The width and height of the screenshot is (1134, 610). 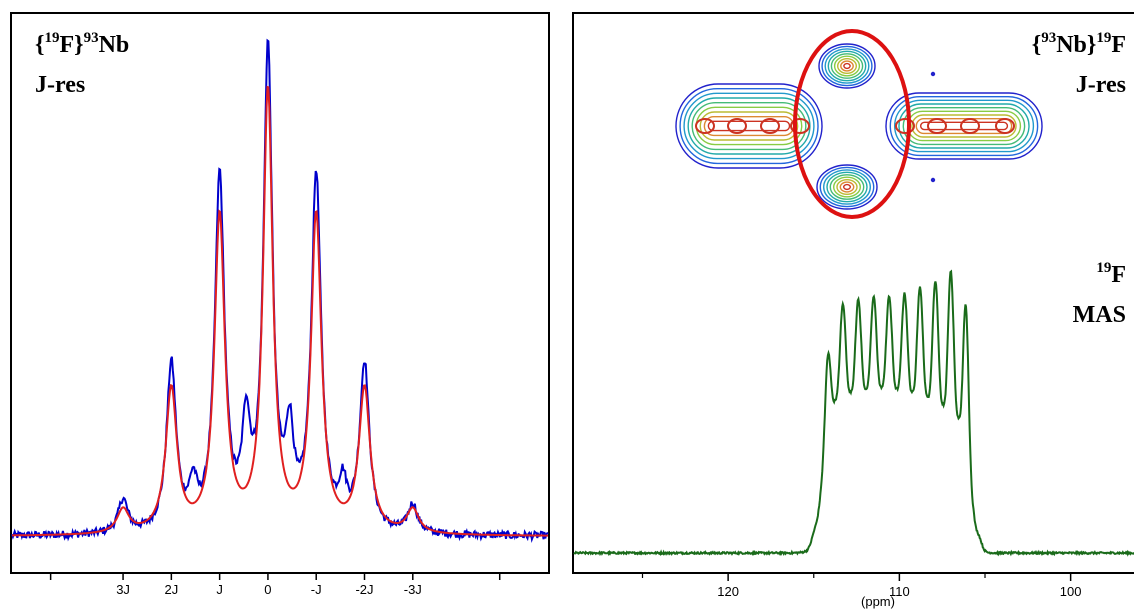 I want to click on right-top-label-line1: {93Nb}19F, so click(x=1079, y=44).